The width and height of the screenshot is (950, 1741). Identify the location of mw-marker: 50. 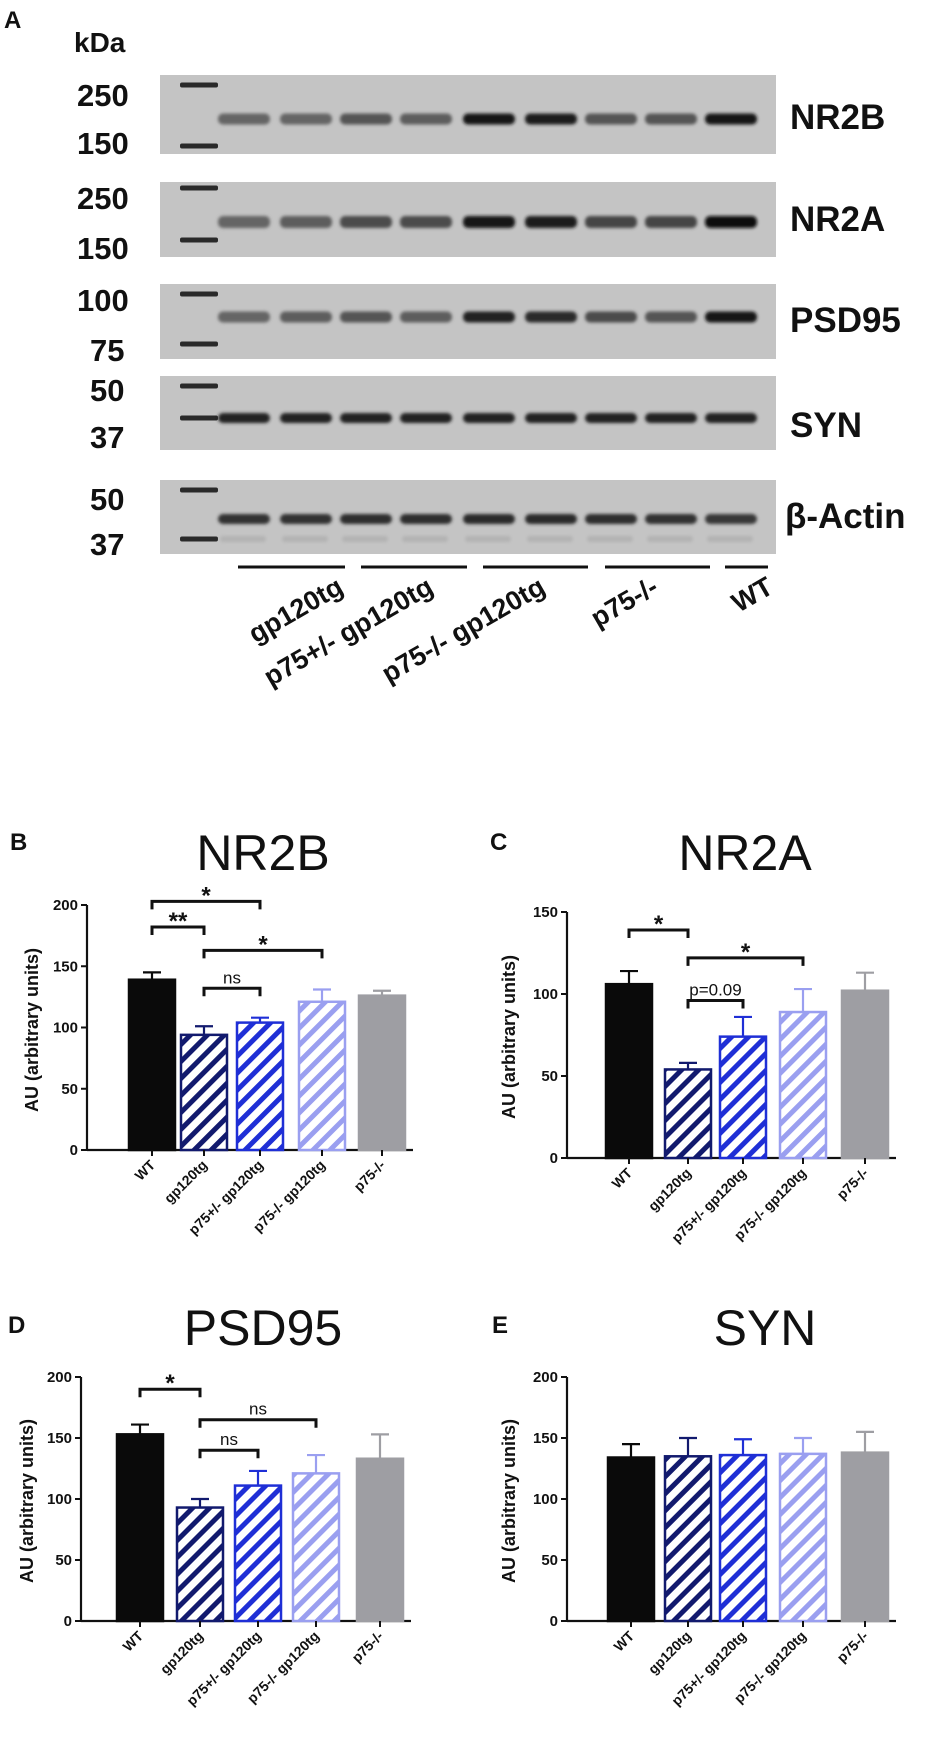
(107, 499).